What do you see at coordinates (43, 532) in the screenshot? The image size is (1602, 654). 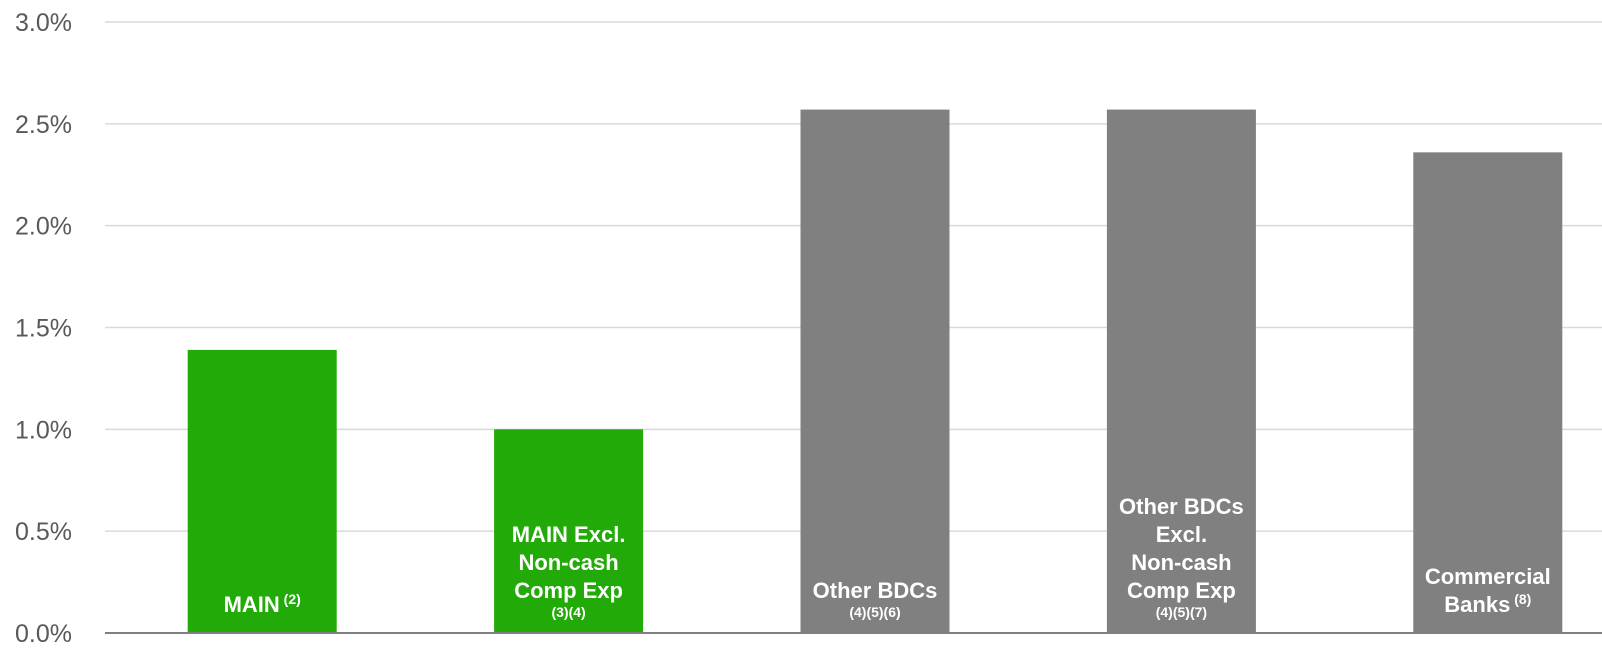 I see `y-tick-label: 0.5%` at bounding box center [43, 532].